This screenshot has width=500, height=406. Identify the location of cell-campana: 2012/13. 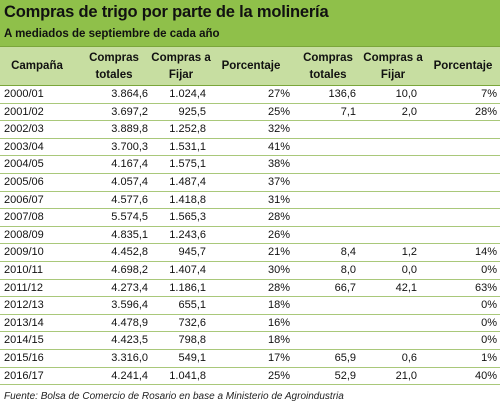
(24, 305).